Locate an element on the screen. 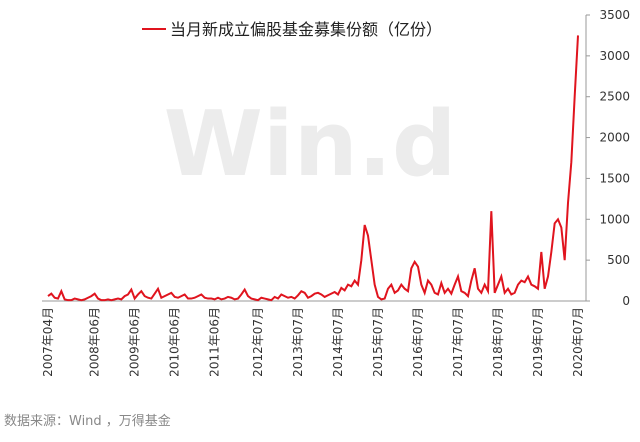 The width and height of the screenshot is (640, 442). x-tick-label: 2008年06月 is located at coordinates (95, 342).